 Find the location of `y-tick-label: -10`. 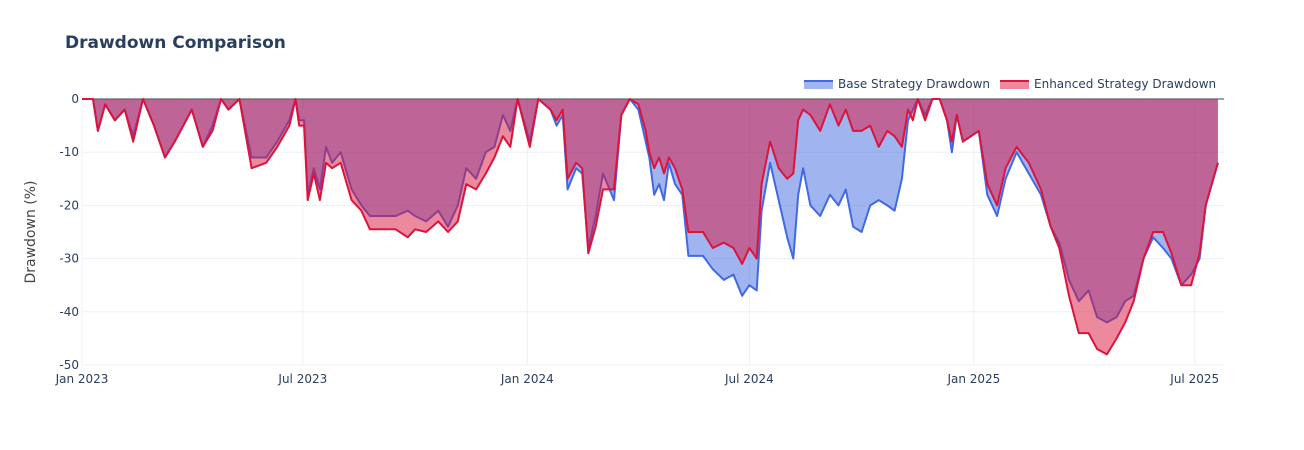

y-tick-label: -10 is located at coordinates (69, 152).